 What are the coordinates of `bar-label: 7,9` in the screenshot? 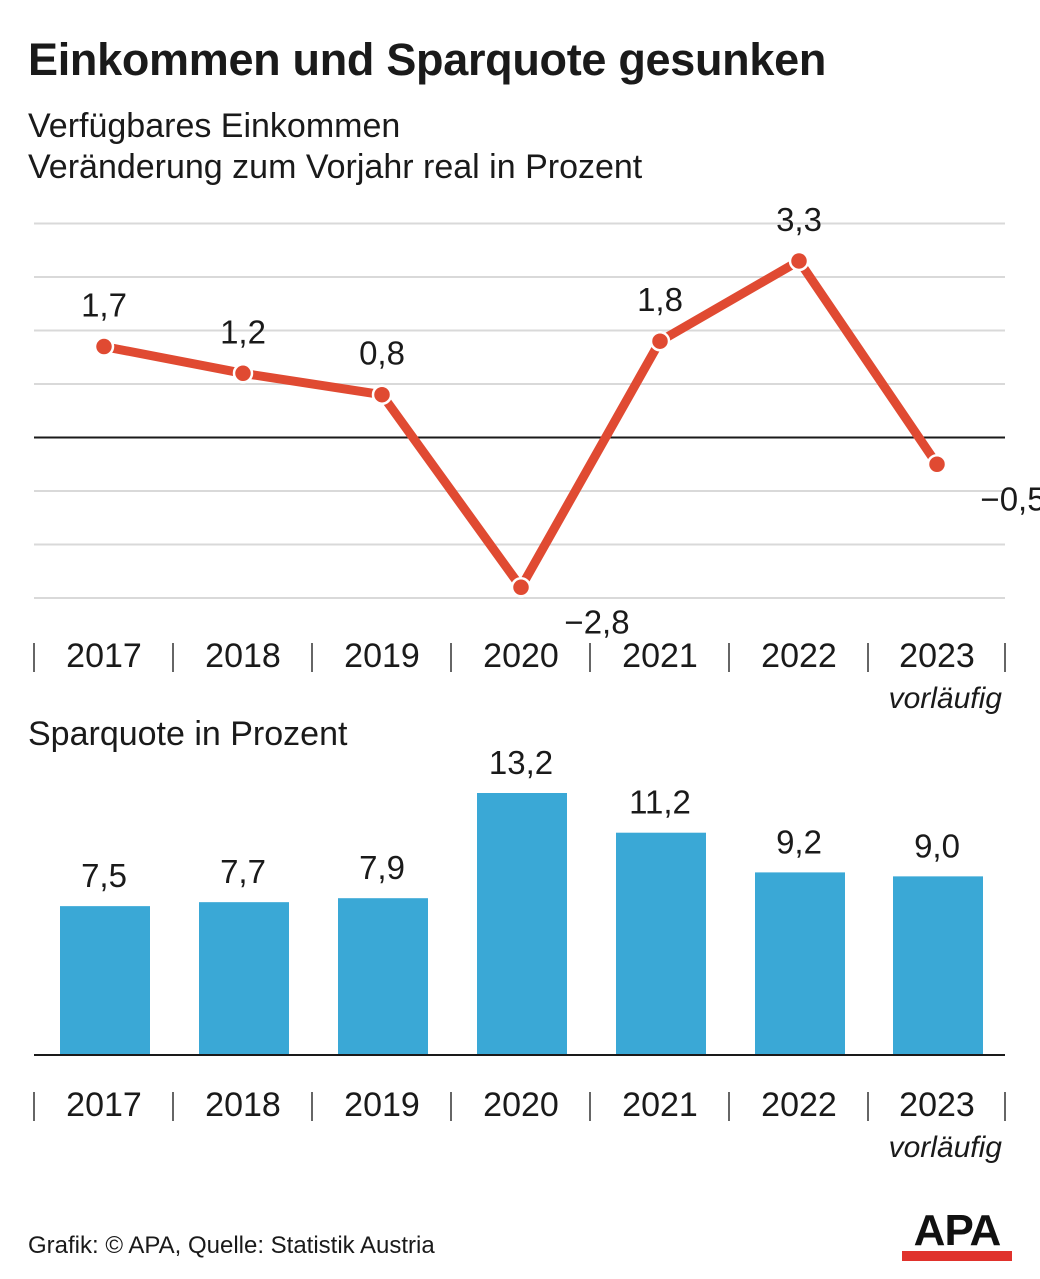 It's located at (382, 867).